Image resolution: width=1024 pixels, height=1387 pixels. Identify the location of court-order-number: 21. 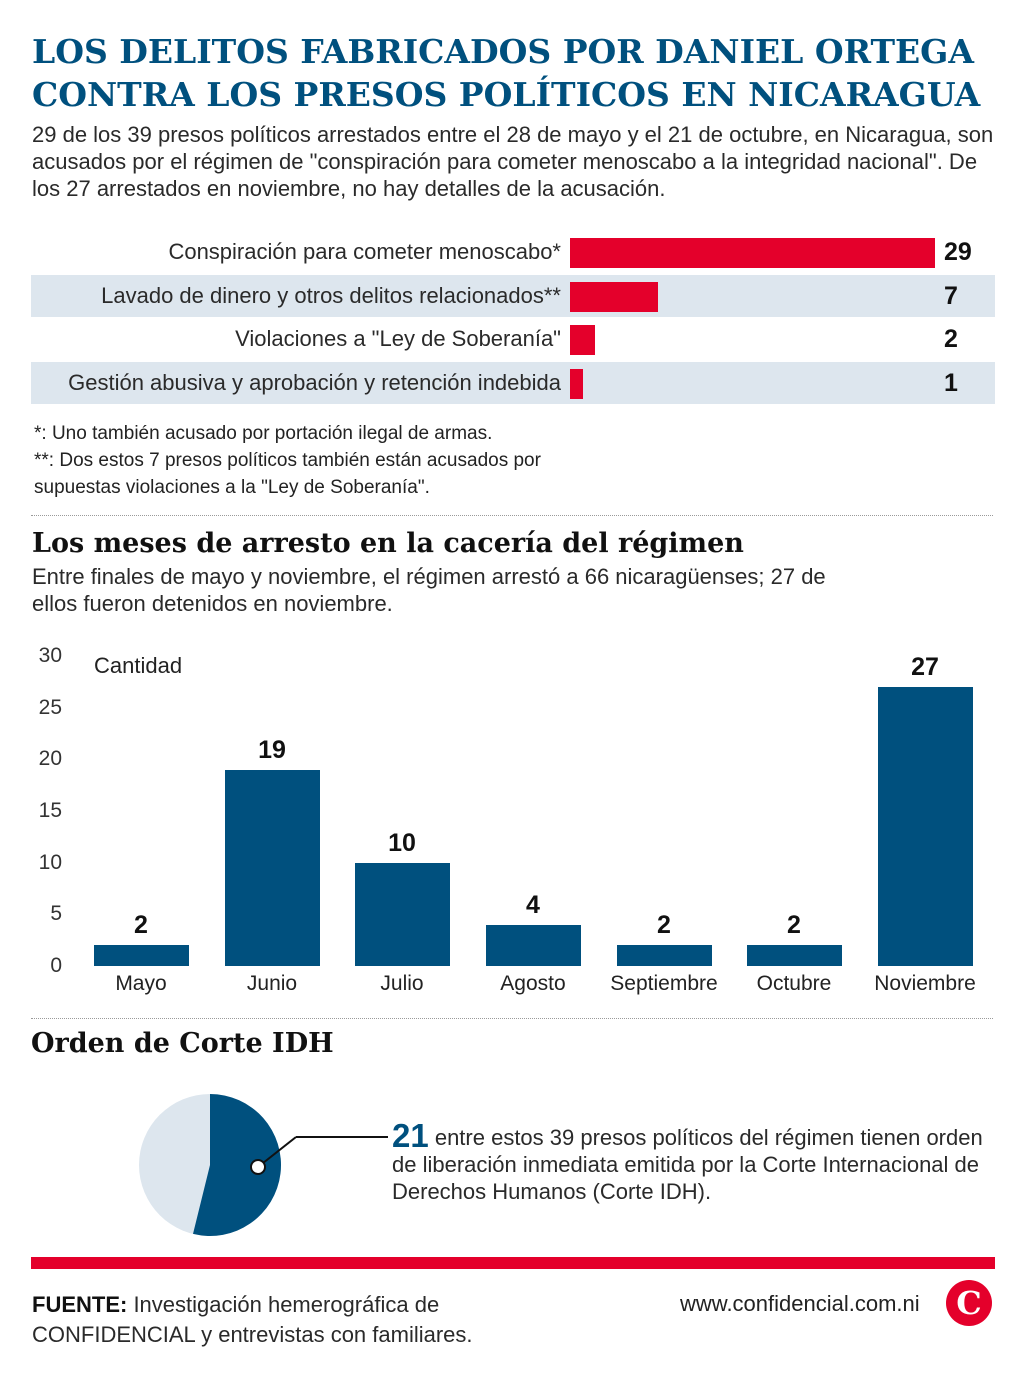
(410, 1135).